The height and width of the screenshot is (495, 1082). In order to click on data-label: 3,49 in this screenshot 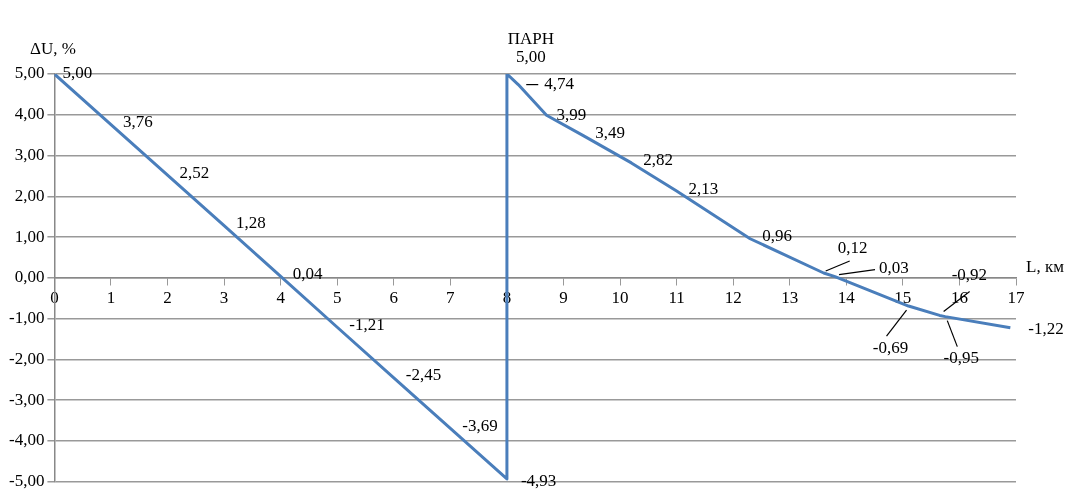, I will do `click(610, 133)`.